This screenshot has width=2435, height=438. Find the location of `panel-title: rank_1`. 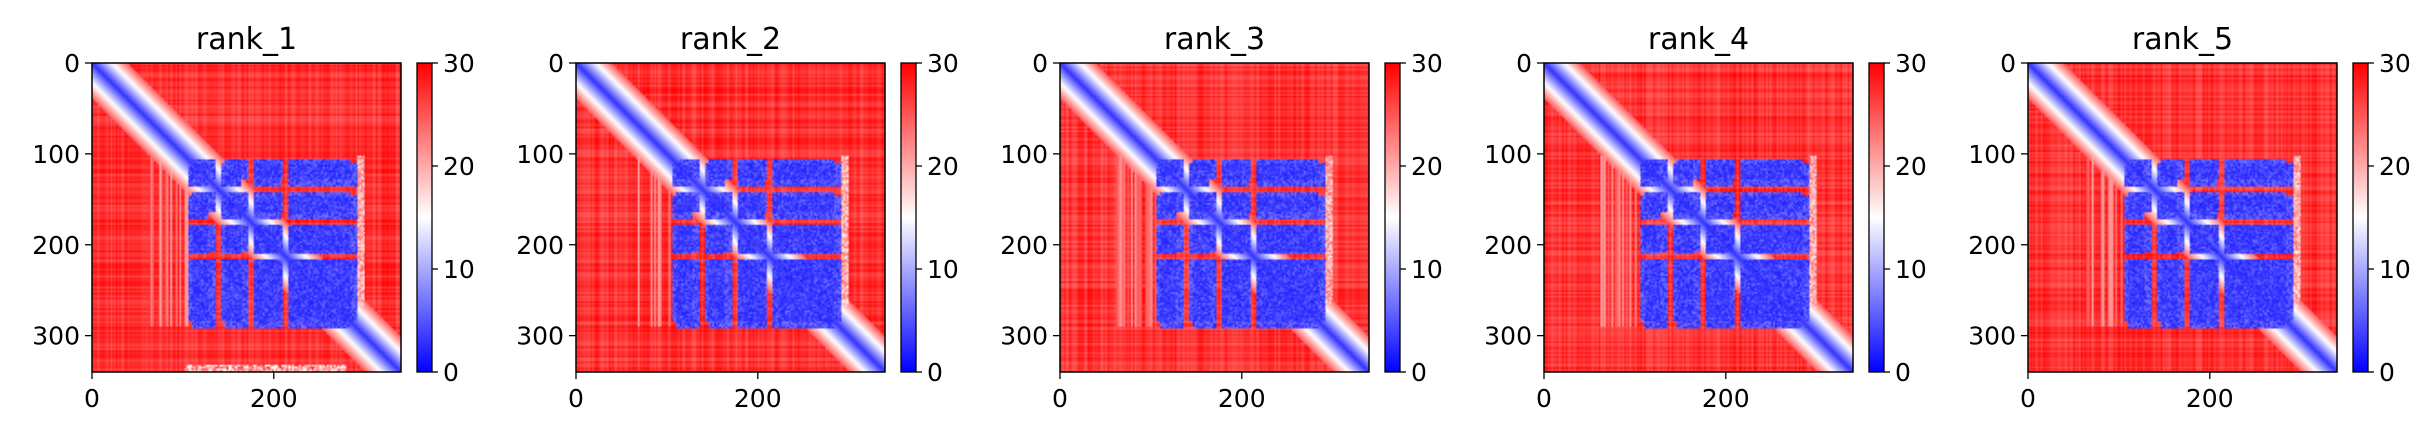

panel-title: rank_1 is located at coordinates (246, 39).